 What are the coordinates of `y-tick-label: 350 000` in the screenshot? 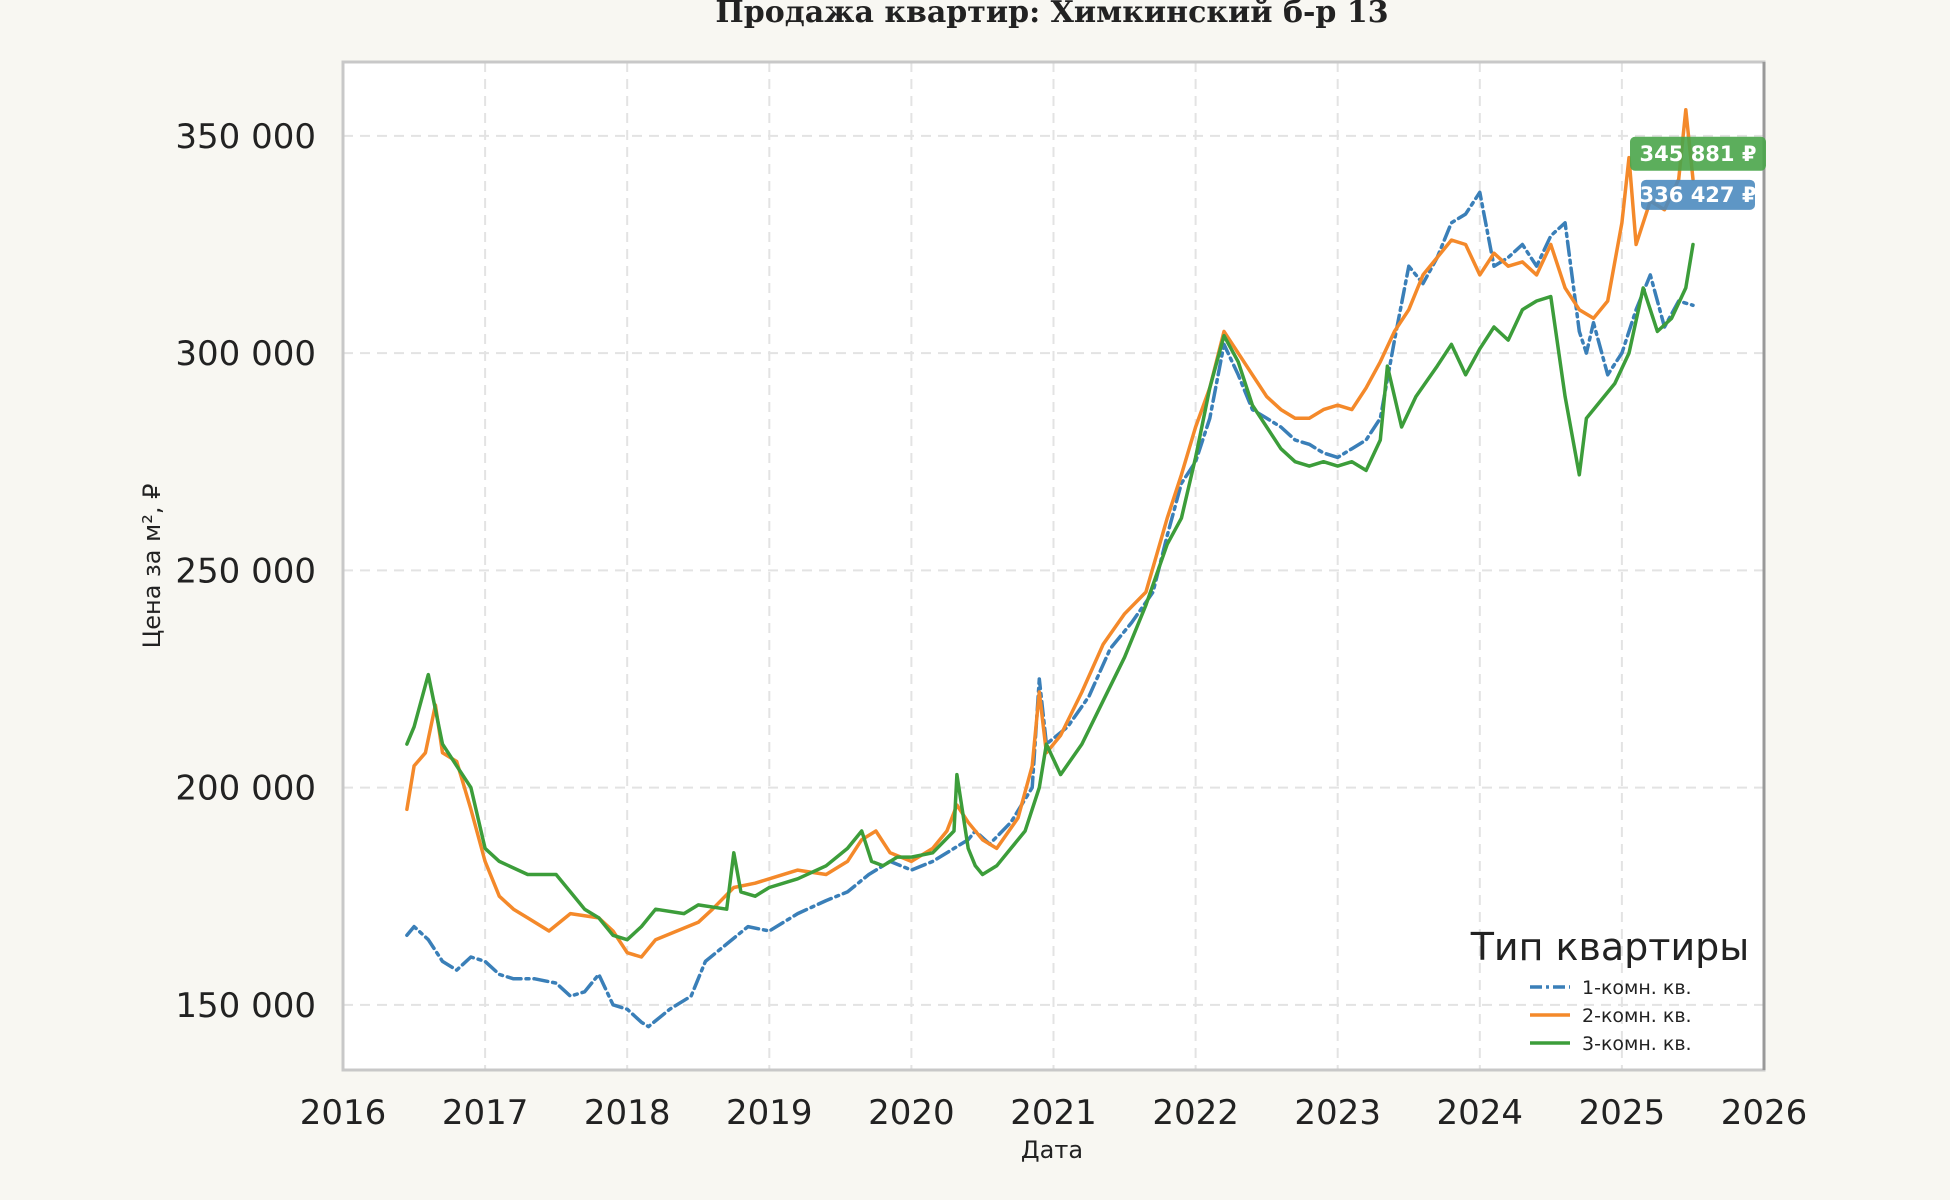 It's located at (245, 137).